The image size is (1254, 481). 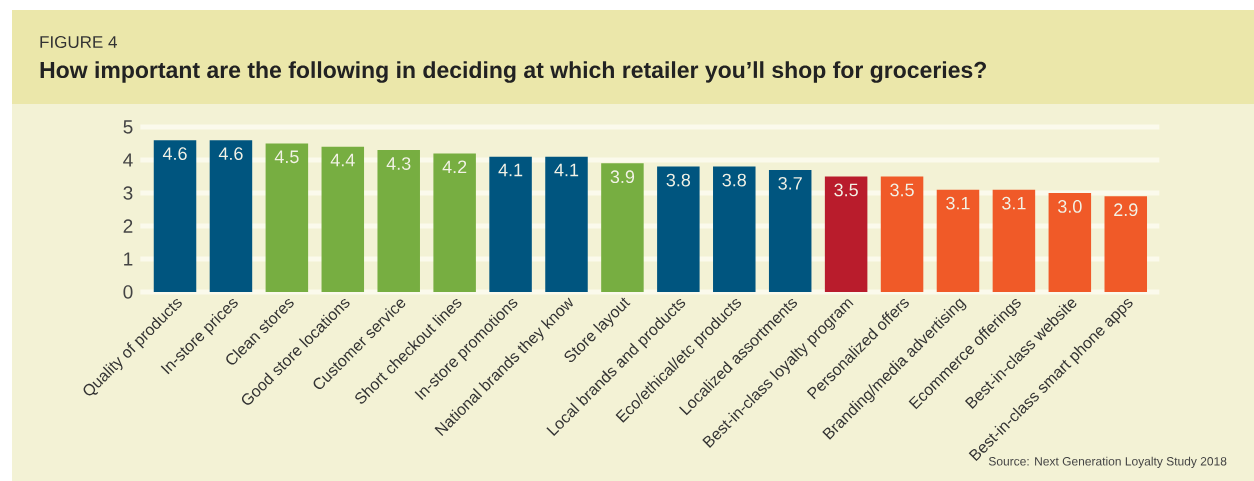 I want to click on chart-subtitle: FIGURE 4, so click(x=78, y=41).